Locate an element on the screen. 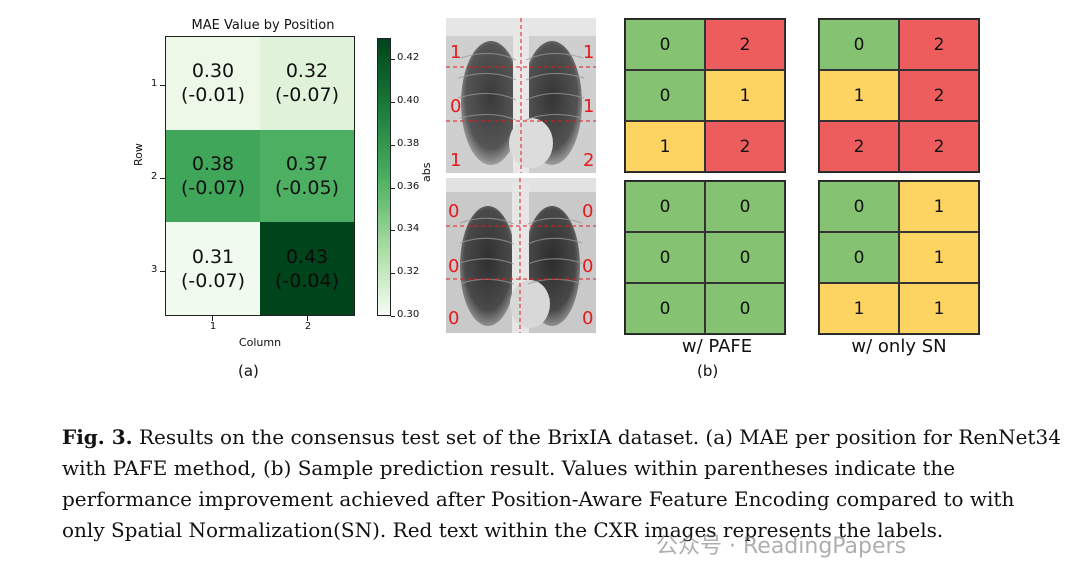  colorbar-tick-label: 0.38 is located at coordinates (408, 143).